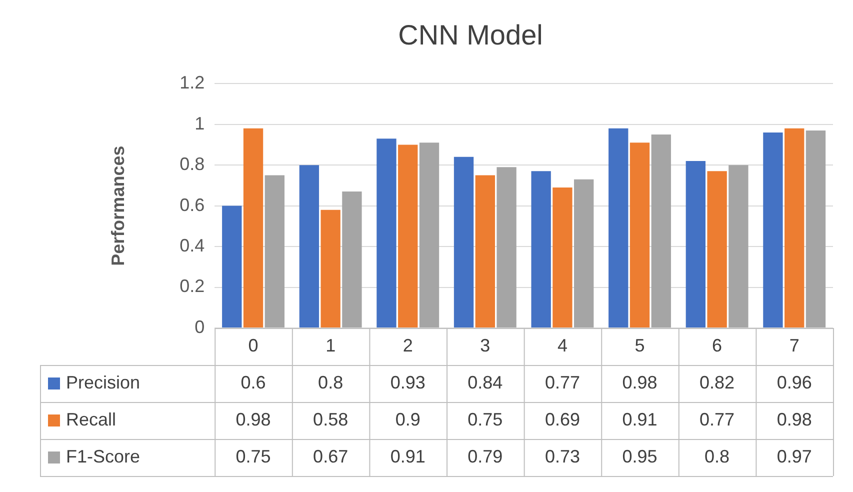  What do you see at coordinates (794, 345) in the screenshot?
I see `x-tick-label: 7` at bounding box center [794, 345].